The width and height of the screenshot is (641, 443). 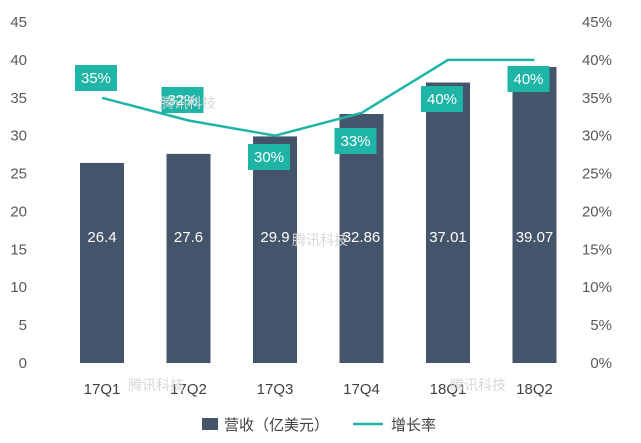 I want to click on right-tick-label: 20%, so click(x=597, y=211).